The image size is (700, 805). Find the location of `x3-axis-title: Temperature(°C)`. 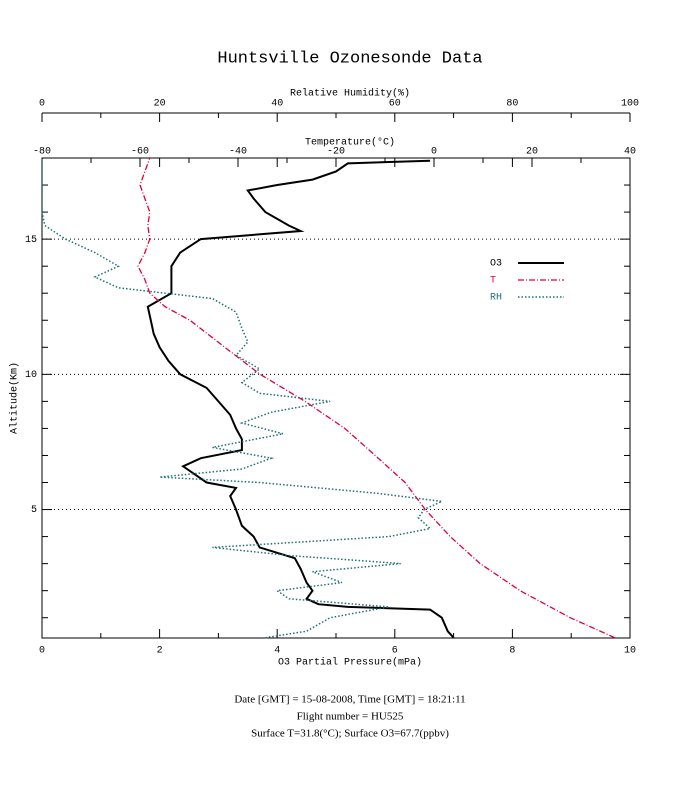

x3-axis-title: Temperature(°C) is located at coordinates (350, 143).